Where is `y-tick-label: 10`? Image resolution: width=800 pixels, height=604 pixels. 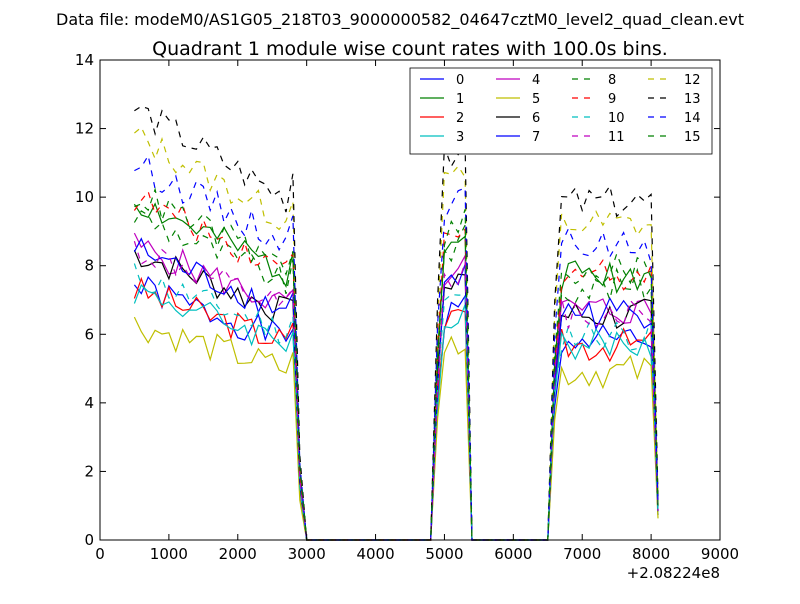
y-tick-label: 10 is located at coordinates (84, 197).